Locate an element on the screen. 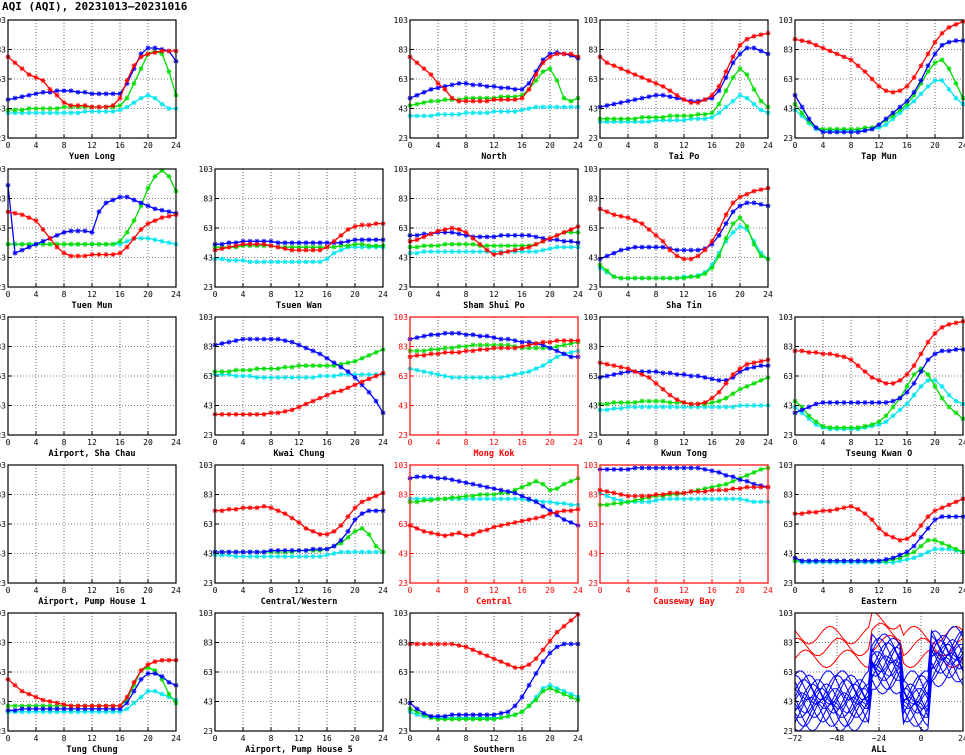 This screenshot has width=965, height=755. tick-label-x: 4 is located at coordinates (628, 442).